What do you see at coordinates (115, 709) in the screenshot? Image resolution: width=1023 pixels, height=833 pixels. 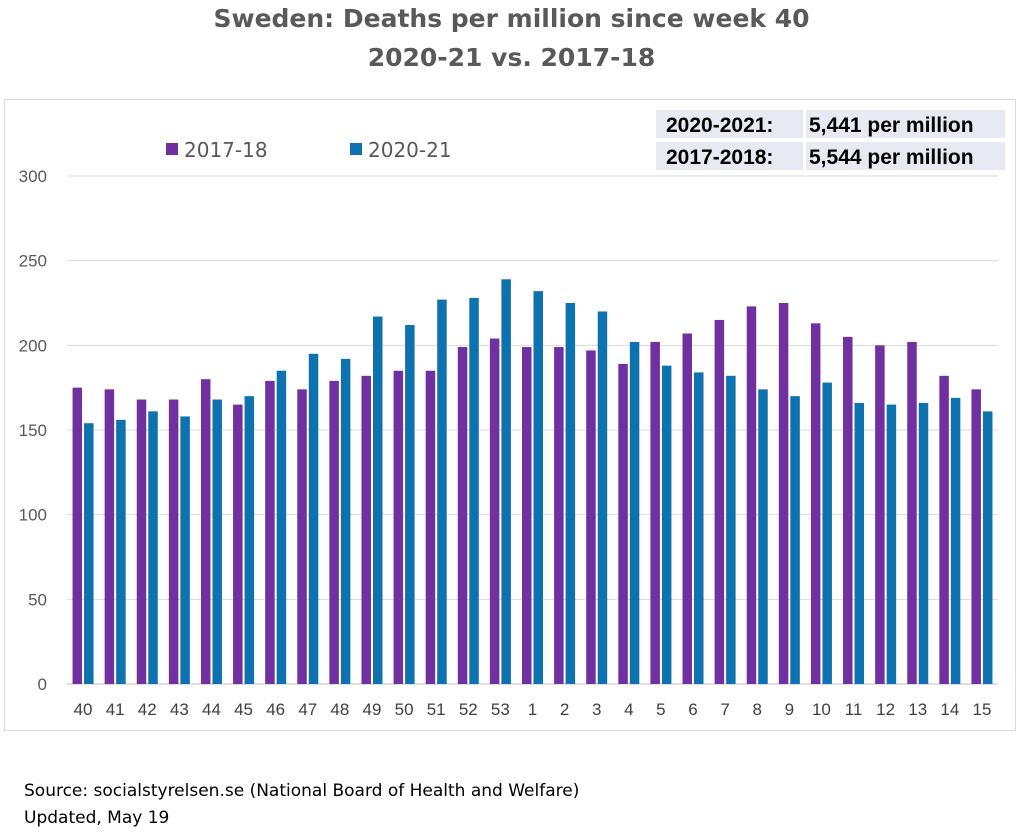 I see `x-tick-label: 41` at bounding box center [115, 709].